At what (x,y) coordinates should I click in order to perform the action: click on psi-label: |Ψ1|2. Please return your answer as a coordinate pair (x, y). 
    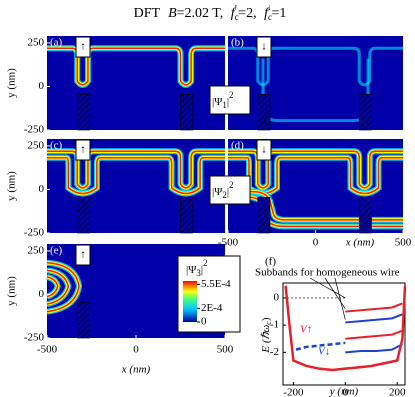
    Looking at the image, I should click on (223, 100).